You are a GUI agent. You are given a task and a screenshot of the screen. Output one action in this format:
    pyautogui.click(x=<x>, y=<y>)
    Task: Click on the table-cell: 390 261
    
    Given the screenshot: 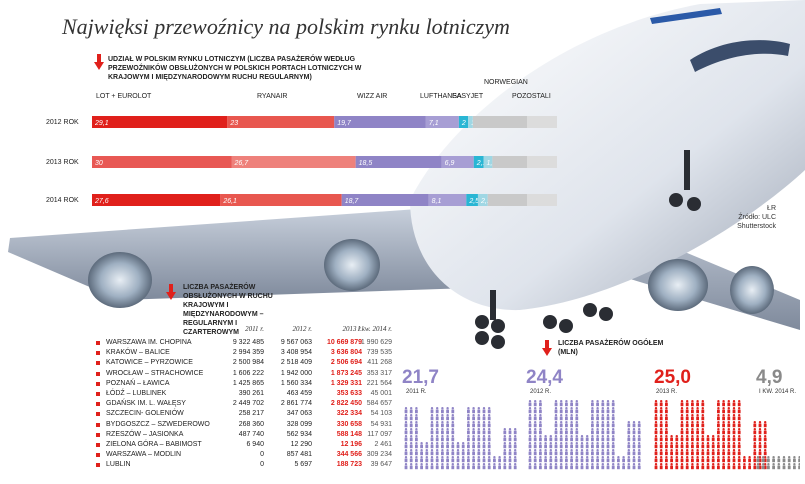 What is the action you would take?
    pyautogui.click(x=251, y=393)
    